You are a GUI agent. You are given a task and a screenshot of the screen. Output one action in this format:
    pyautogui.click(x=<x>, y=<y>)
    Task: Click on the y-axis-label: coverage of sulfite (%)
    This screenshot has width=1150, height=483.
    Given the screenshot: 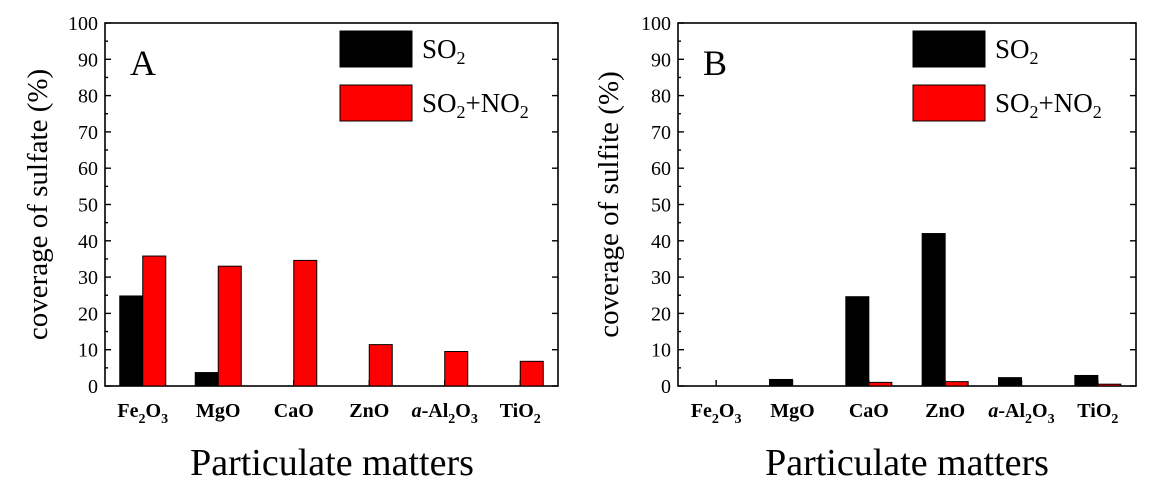 What is the action you would take?
    pyautogui.click(x=609, y=204)
    